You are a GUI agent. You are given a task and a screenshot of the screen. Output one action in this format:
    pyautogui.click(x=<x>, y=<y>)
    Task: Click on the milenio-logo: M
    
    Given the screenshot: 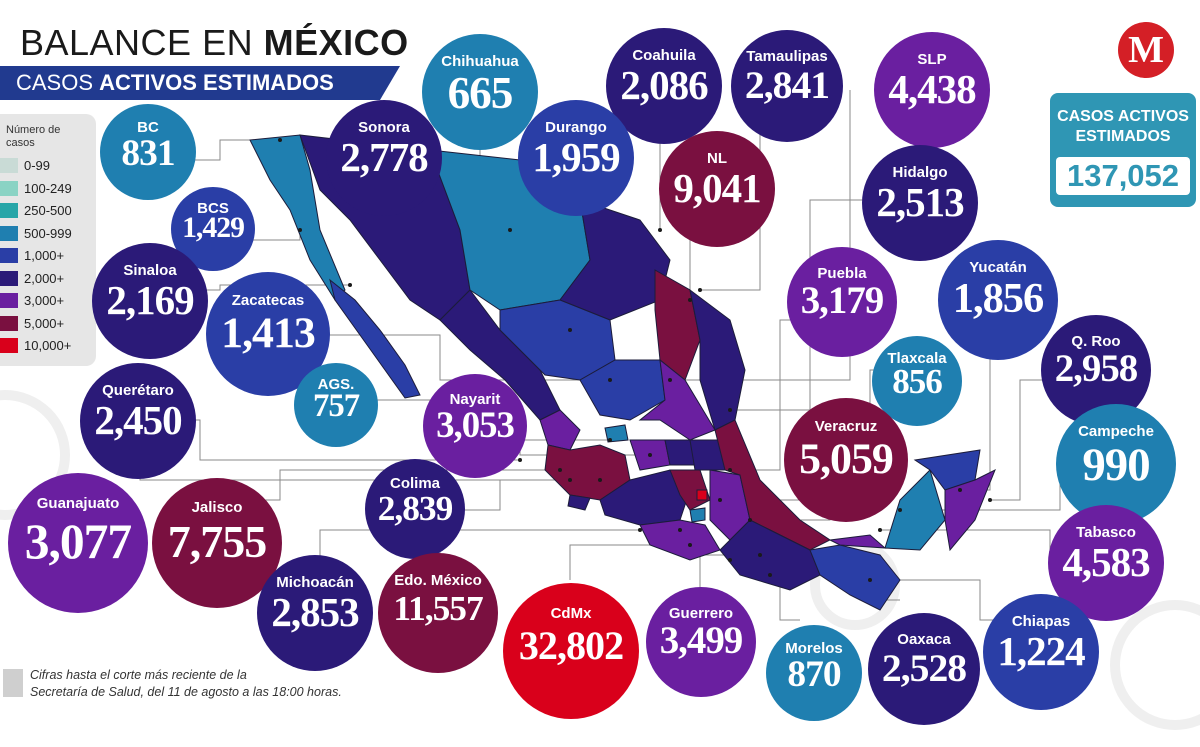 What is the action you would take?
    pyautogui.click(x=1146, y=50)
    